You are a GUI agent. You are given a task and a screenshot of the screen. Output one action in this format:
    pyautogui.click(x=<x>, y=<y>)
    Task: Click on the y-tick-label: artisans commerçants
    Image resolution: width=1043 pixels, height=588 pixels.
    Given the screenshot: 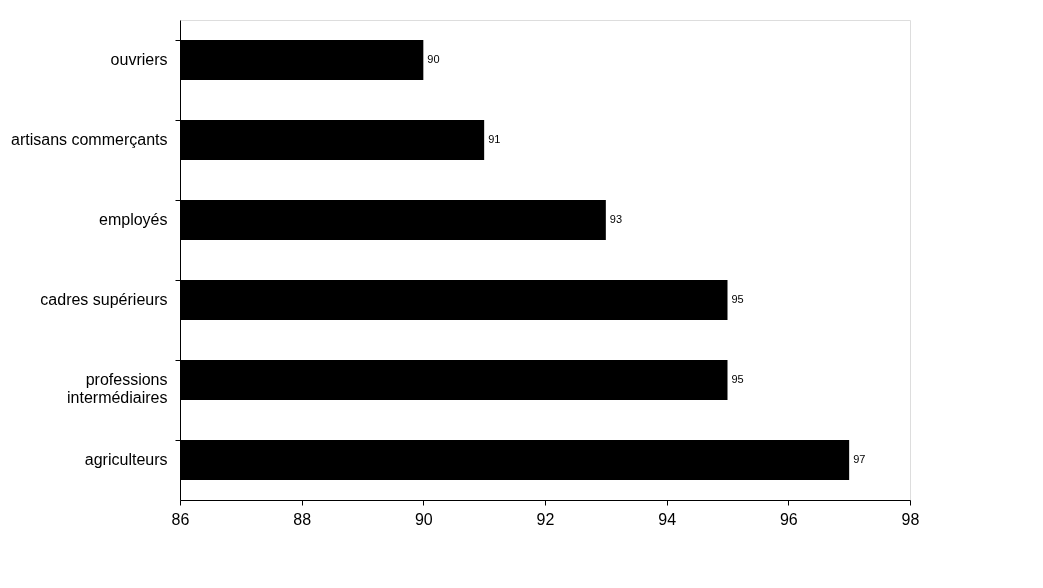 What is the action you would take?
    pyautogui.click(x=89, y=139)
    